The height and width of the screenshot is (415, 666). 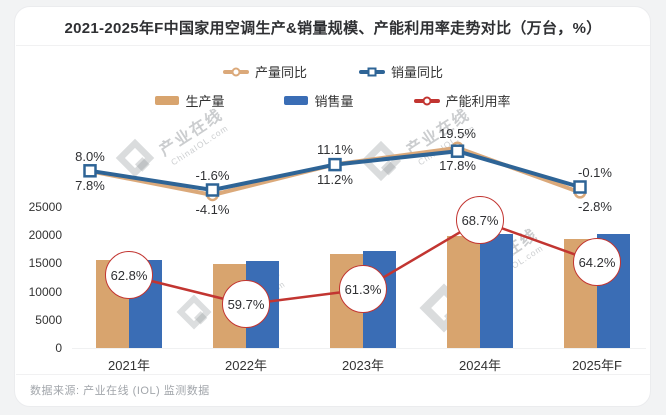 What do you see at coordinates (205, 101) in the screenshot?
I see `legend-label: 生产量` at bounding box center [205, 101].